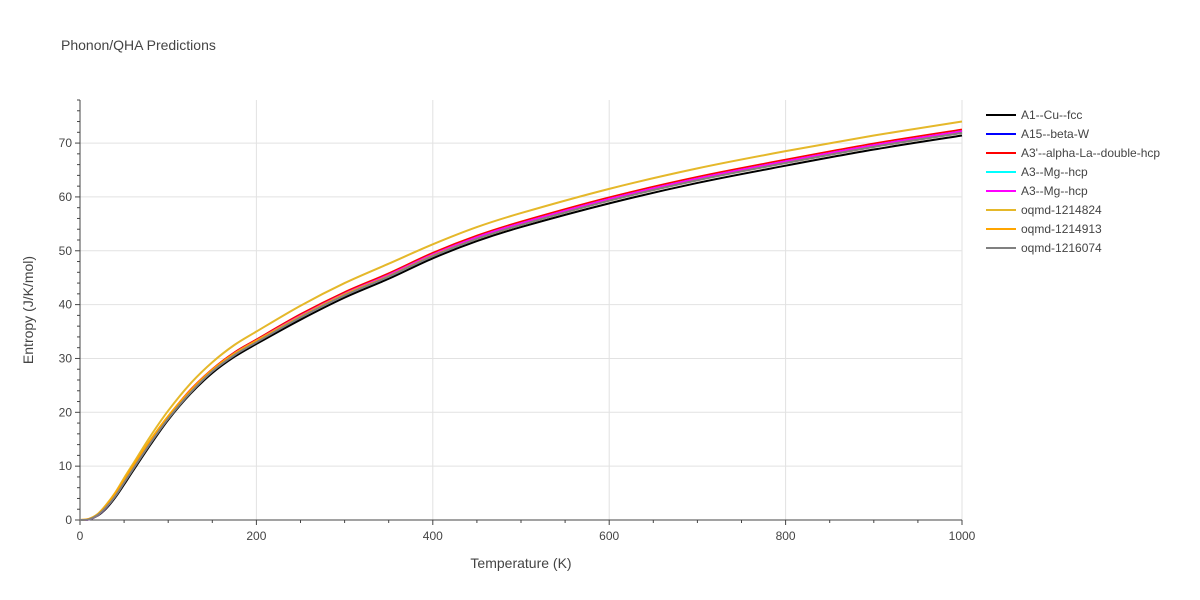  What do you see at coordinates (80, 536) in the screenshot?
I see `x-tick-label: 0` at bounding box center [80, 536].